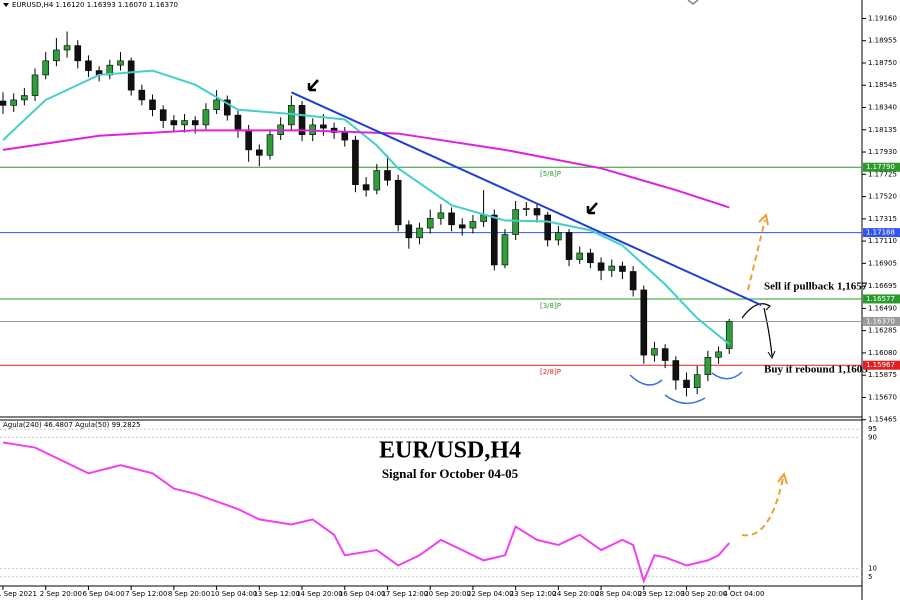  What do you see at coordinates (18, 594) in the screenshot?
I see `x-tick-label: 1 Sep 2021` at bounding box center [18, 594].